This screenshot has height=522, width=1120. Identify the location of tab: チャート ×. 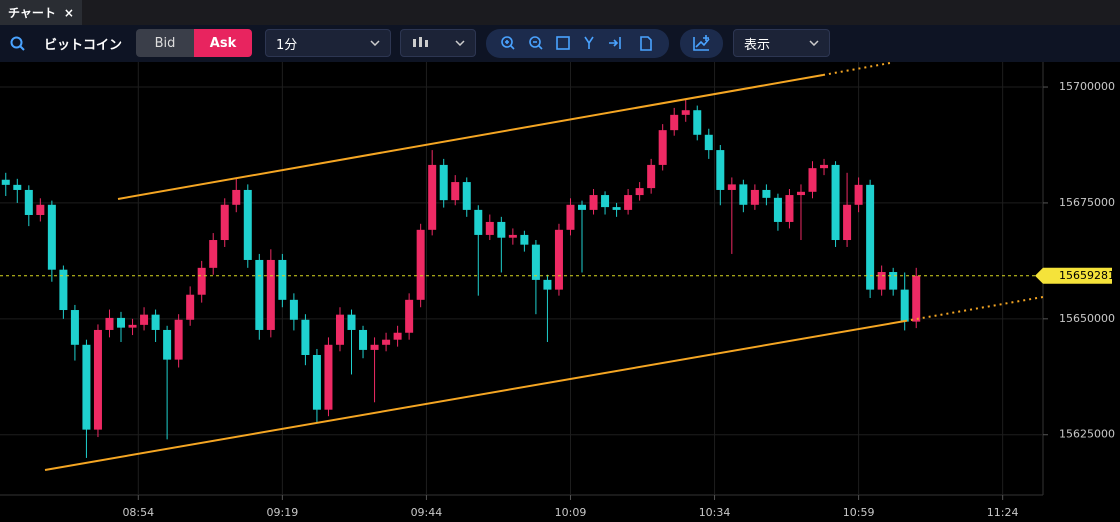
(41, 12).